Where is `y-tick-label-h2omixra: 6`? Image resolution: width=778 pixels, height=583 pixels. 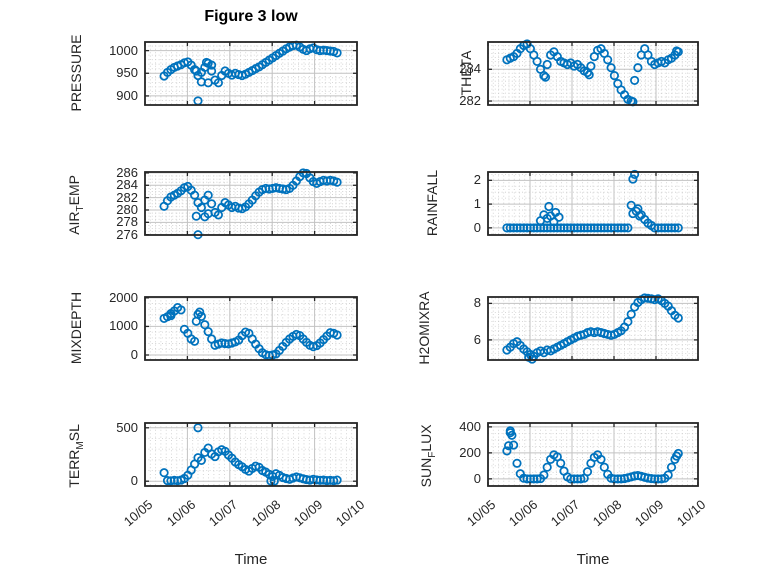
y-tick-label-h2omixra: 6 is located at coordinates (477, 339).